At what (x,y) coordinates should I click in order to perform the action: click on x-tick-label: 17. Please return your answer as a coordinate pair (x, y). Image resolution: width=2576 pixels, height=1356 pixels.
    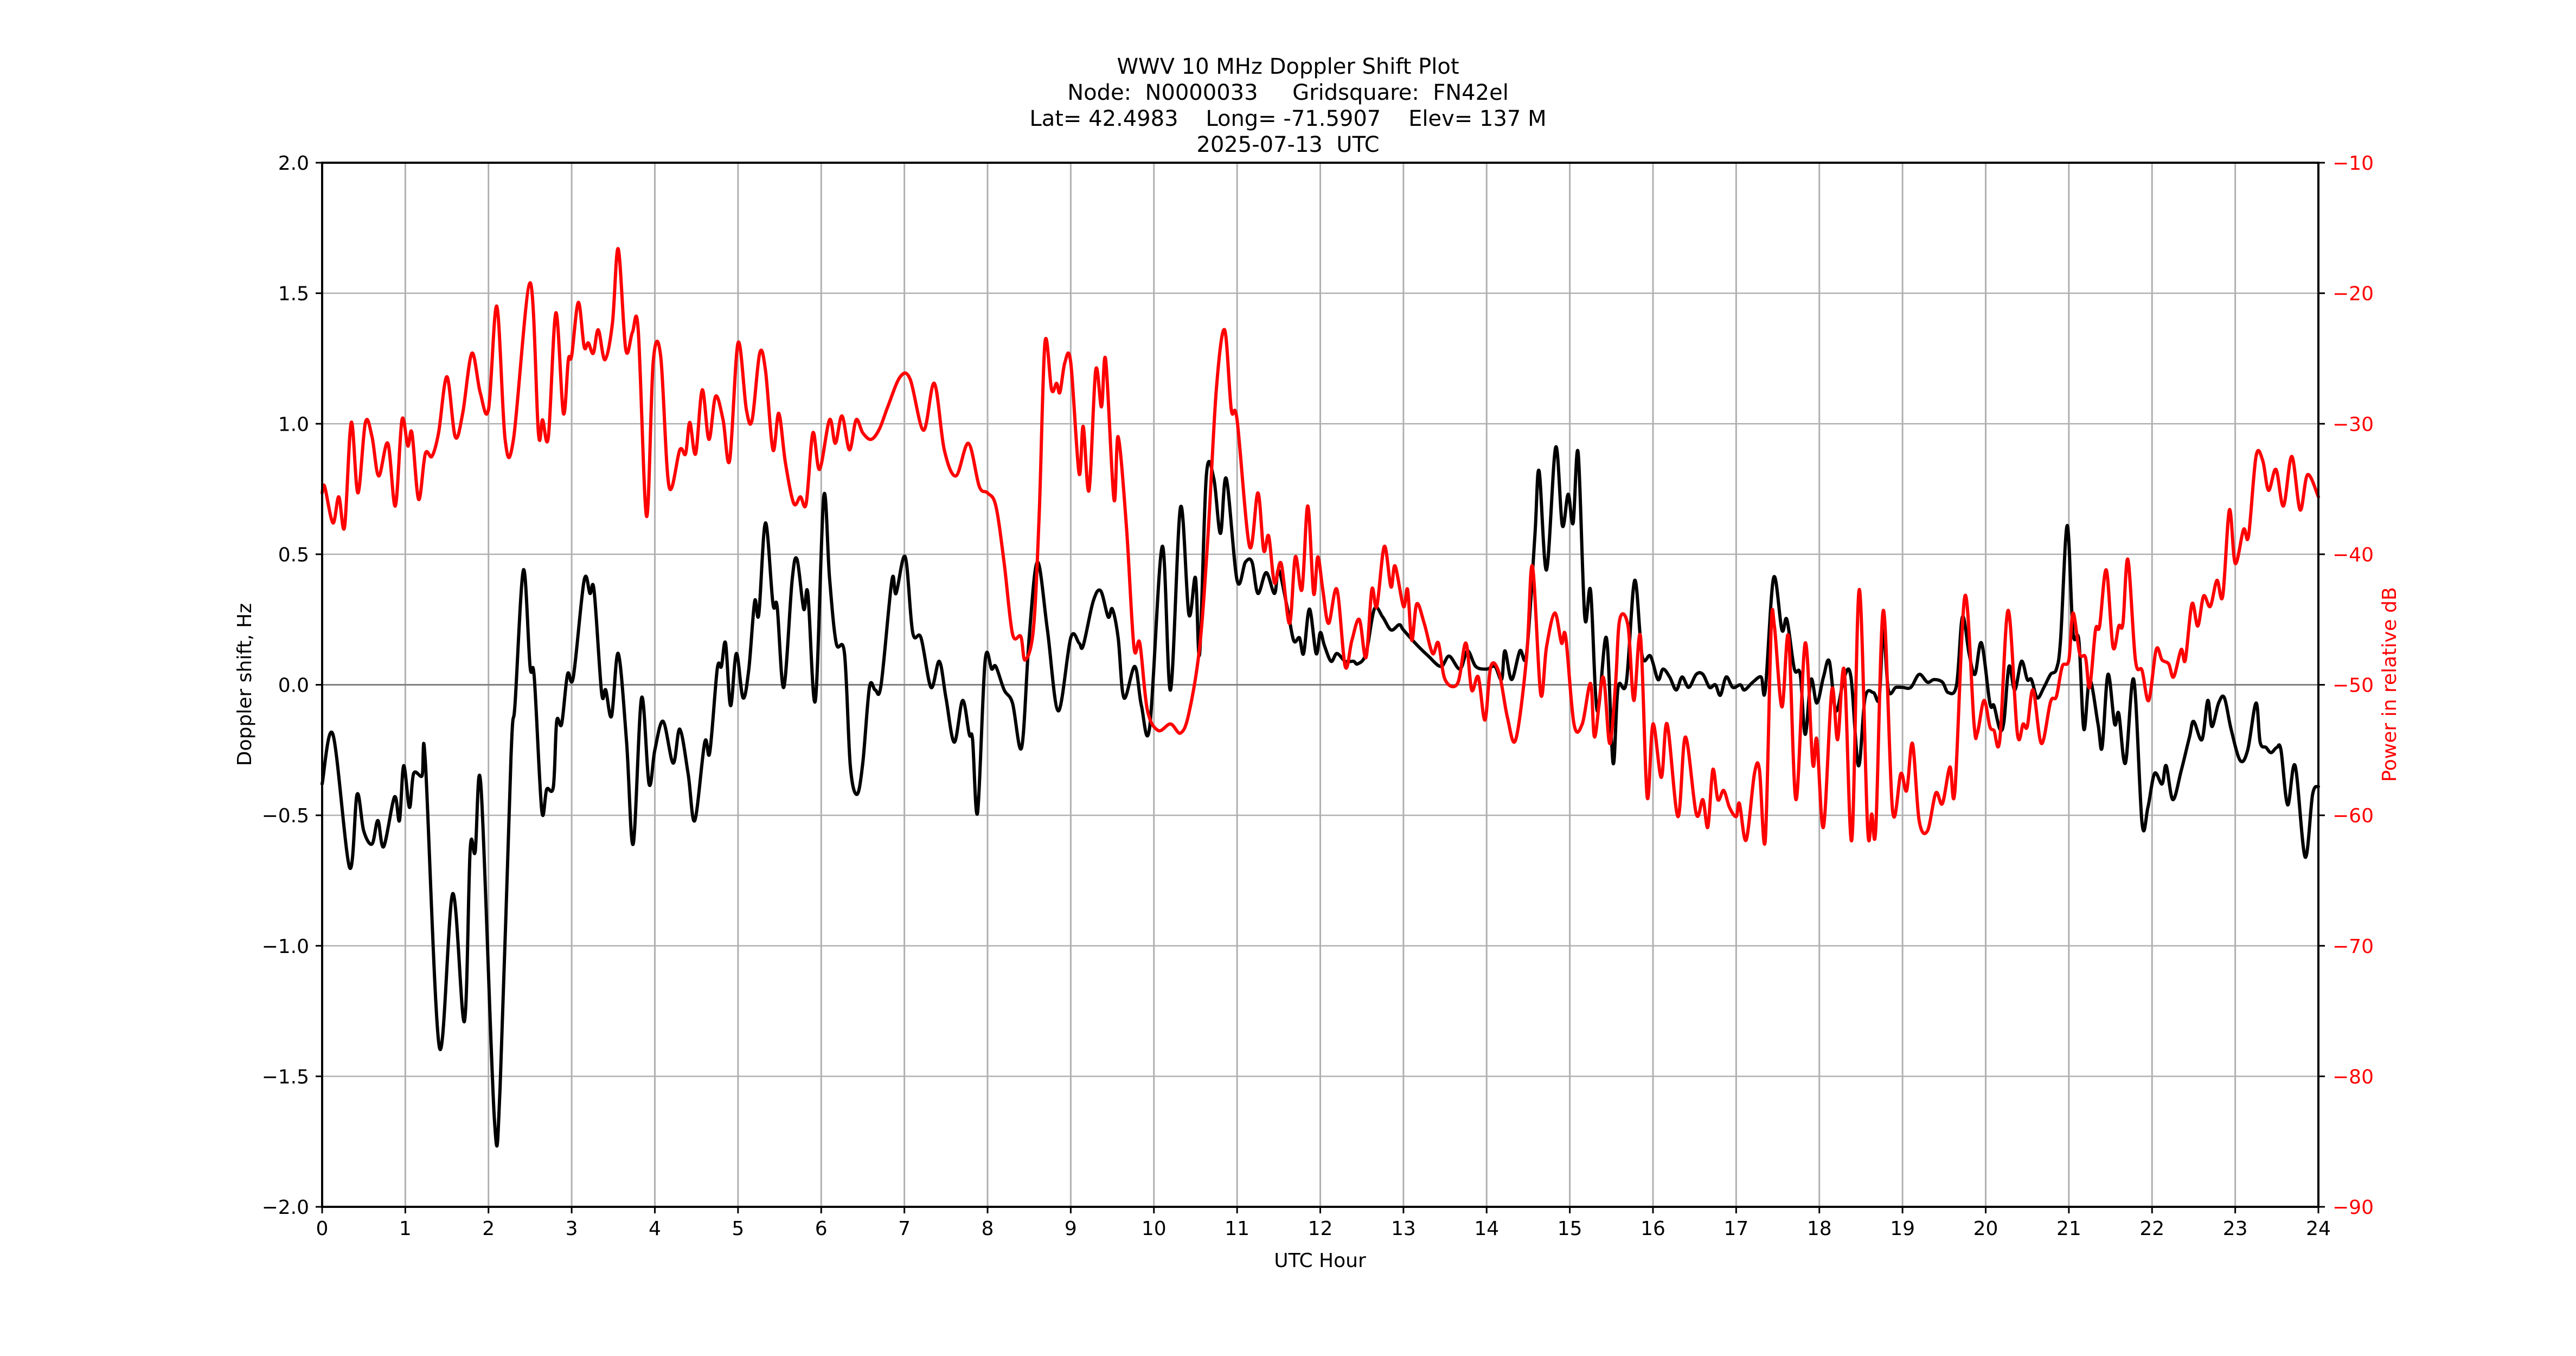
    Looking at the image, I should click on (1735, 1229).